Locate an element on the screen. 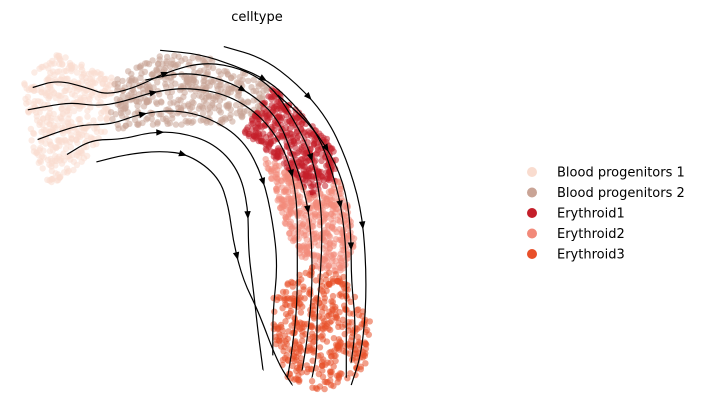 This screenshot has width=709, height=408. legend-label-2: Blood progenitors 2 is located at coordinates (621, 193).